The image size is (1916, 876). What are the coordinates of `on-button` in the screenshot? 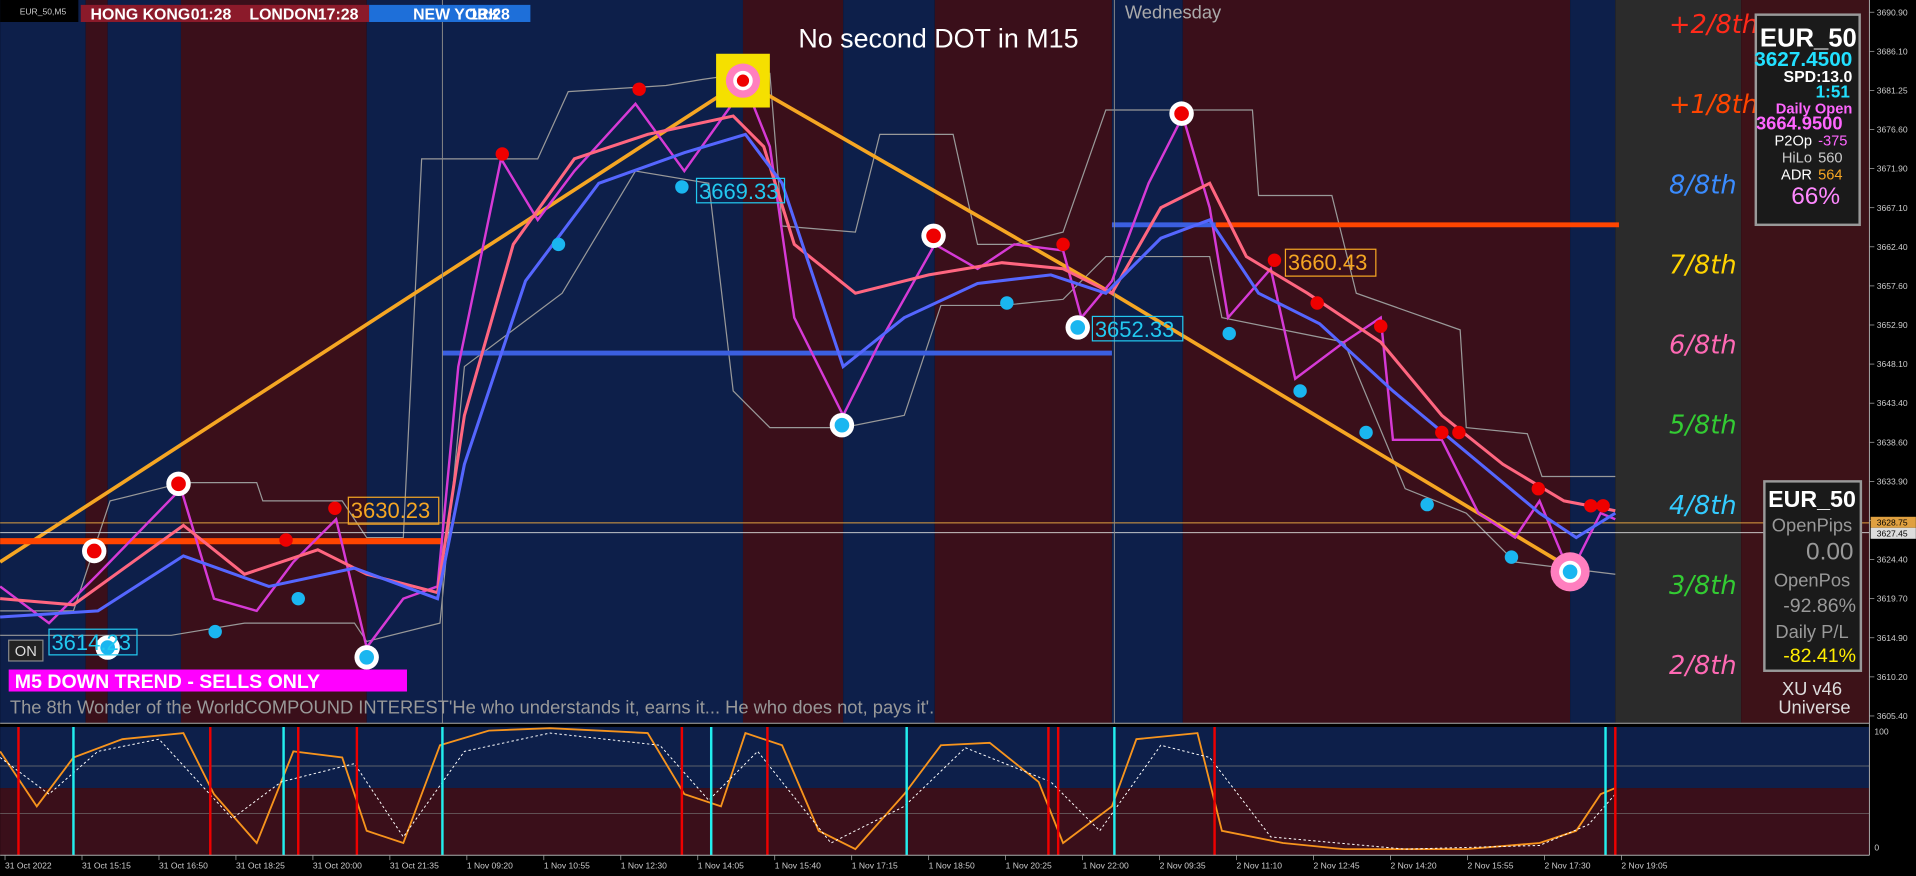 It's located at (26, 650).